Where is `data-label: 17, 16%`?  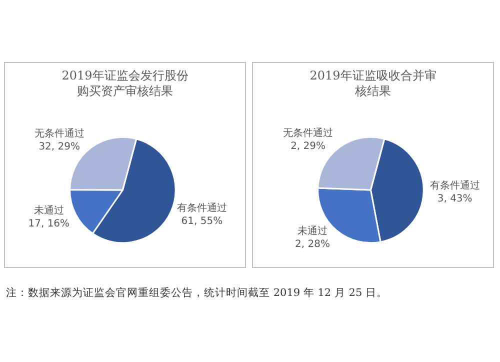 data-label: 17, 16% is located at coordinates (49, 224).